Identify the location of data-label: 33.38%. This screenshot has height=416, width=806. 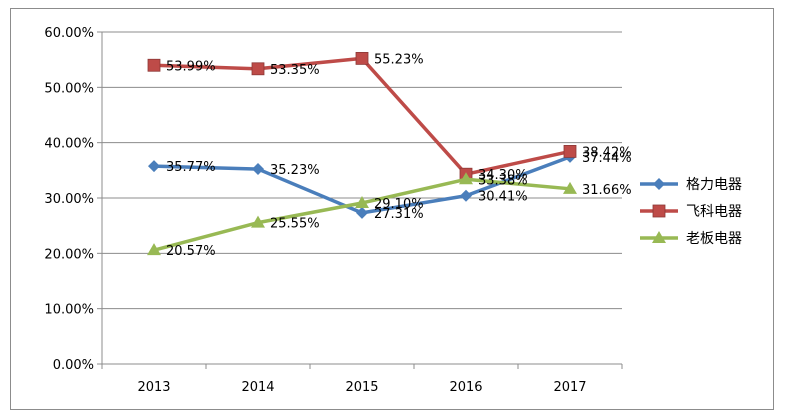
(503, 180).